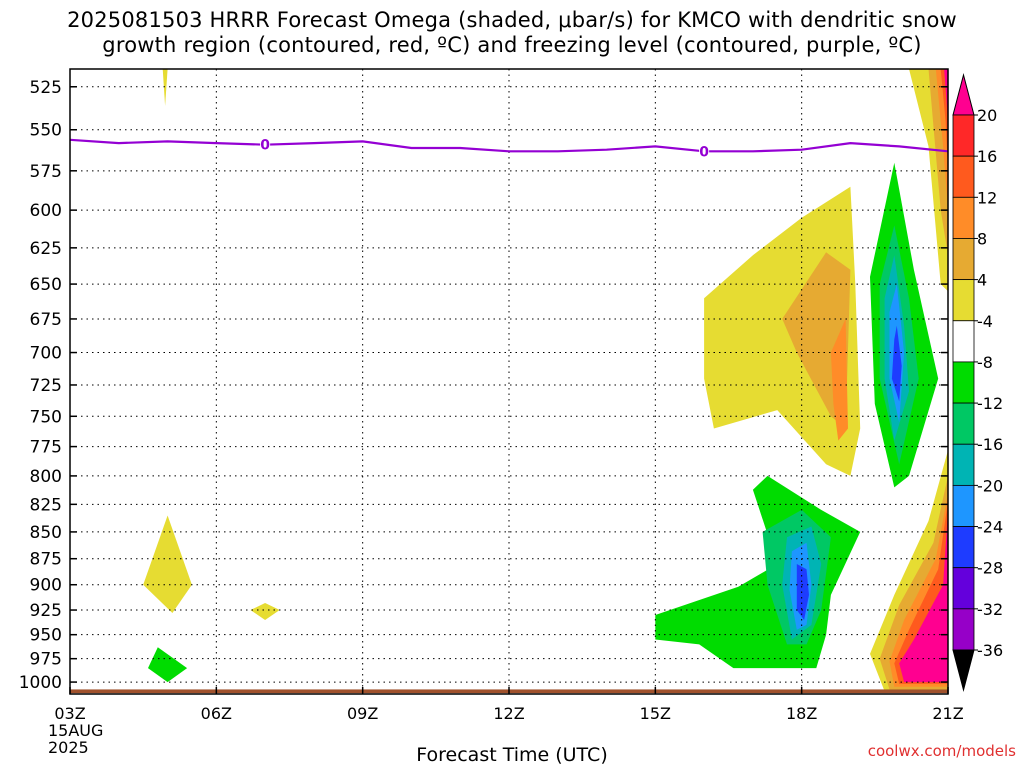 Image resolution: width=1024 pixels, height=768 pixels. Describe the element at coordinates (982, 238) in the screenshot. I see `colorbar-label: 8` at that location.